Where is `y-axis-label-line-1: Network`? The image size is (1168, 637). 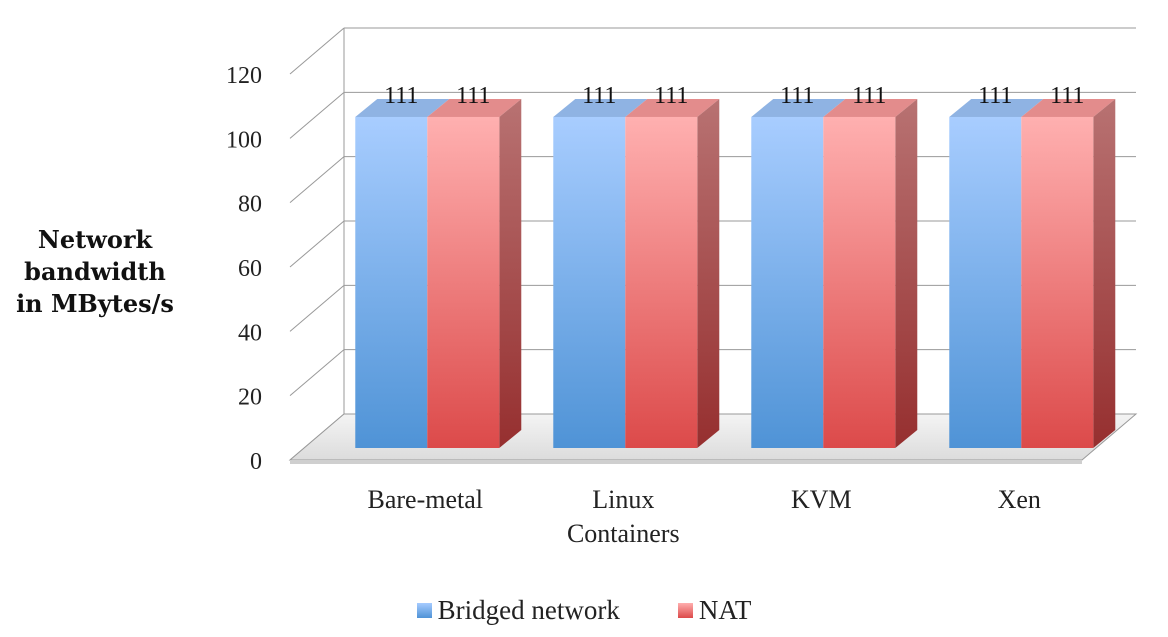 y-axis-label-line-1: Network is located at coordinates (95, 239).